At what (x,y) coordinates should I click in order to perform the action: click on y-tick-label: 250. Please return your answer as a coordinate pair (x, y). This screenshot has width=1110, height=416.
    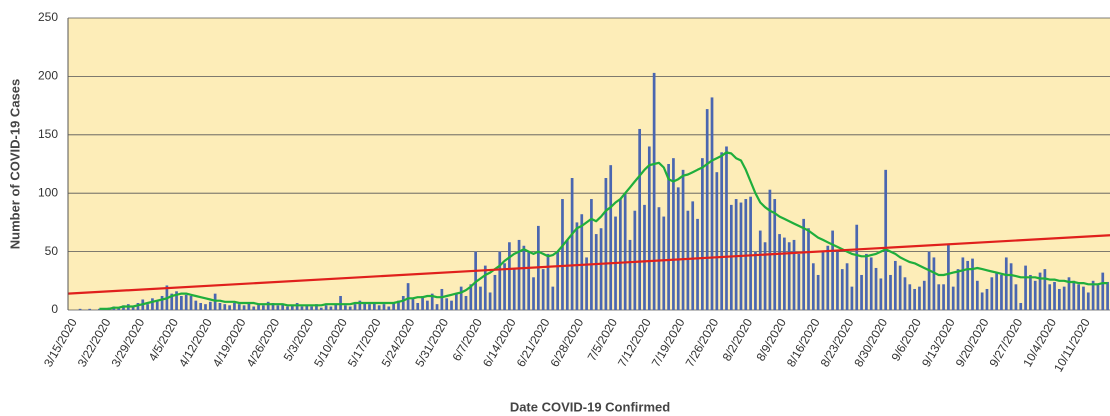
    Looking at the image, I should click on (48, 17).